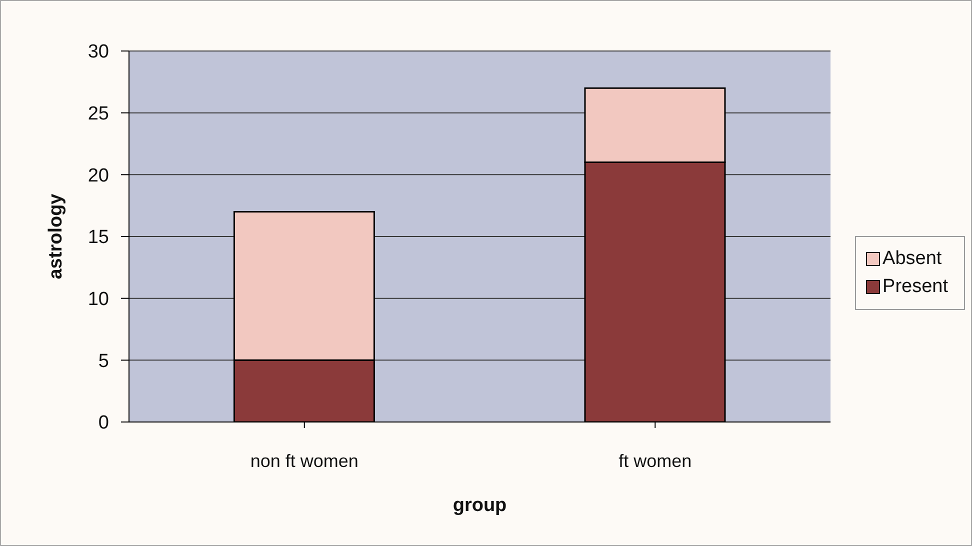 The height and width of the screenshot is (546, 972). Describe the element at coordinates (98, 52) in the screenshot. I see `y-tick-label: 30` at that location.